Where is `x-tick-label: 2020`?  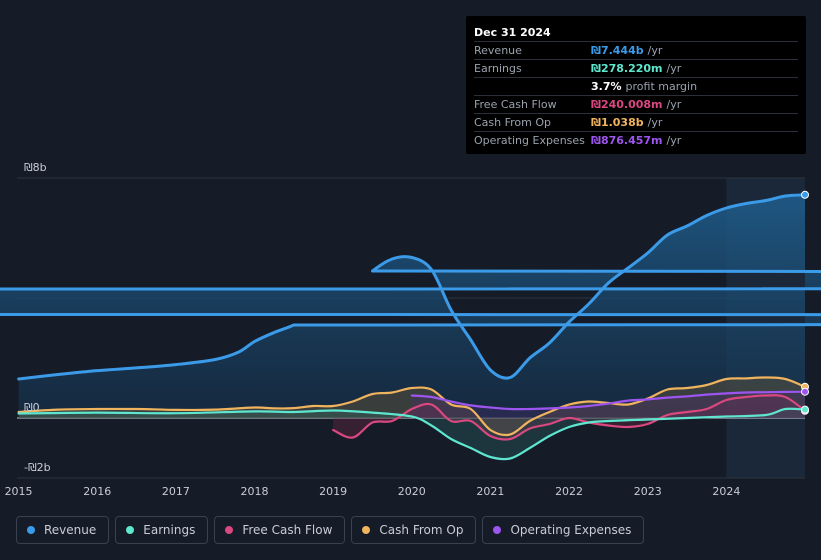 x-tick-label: 2020 is located at coordinates (412, 491).